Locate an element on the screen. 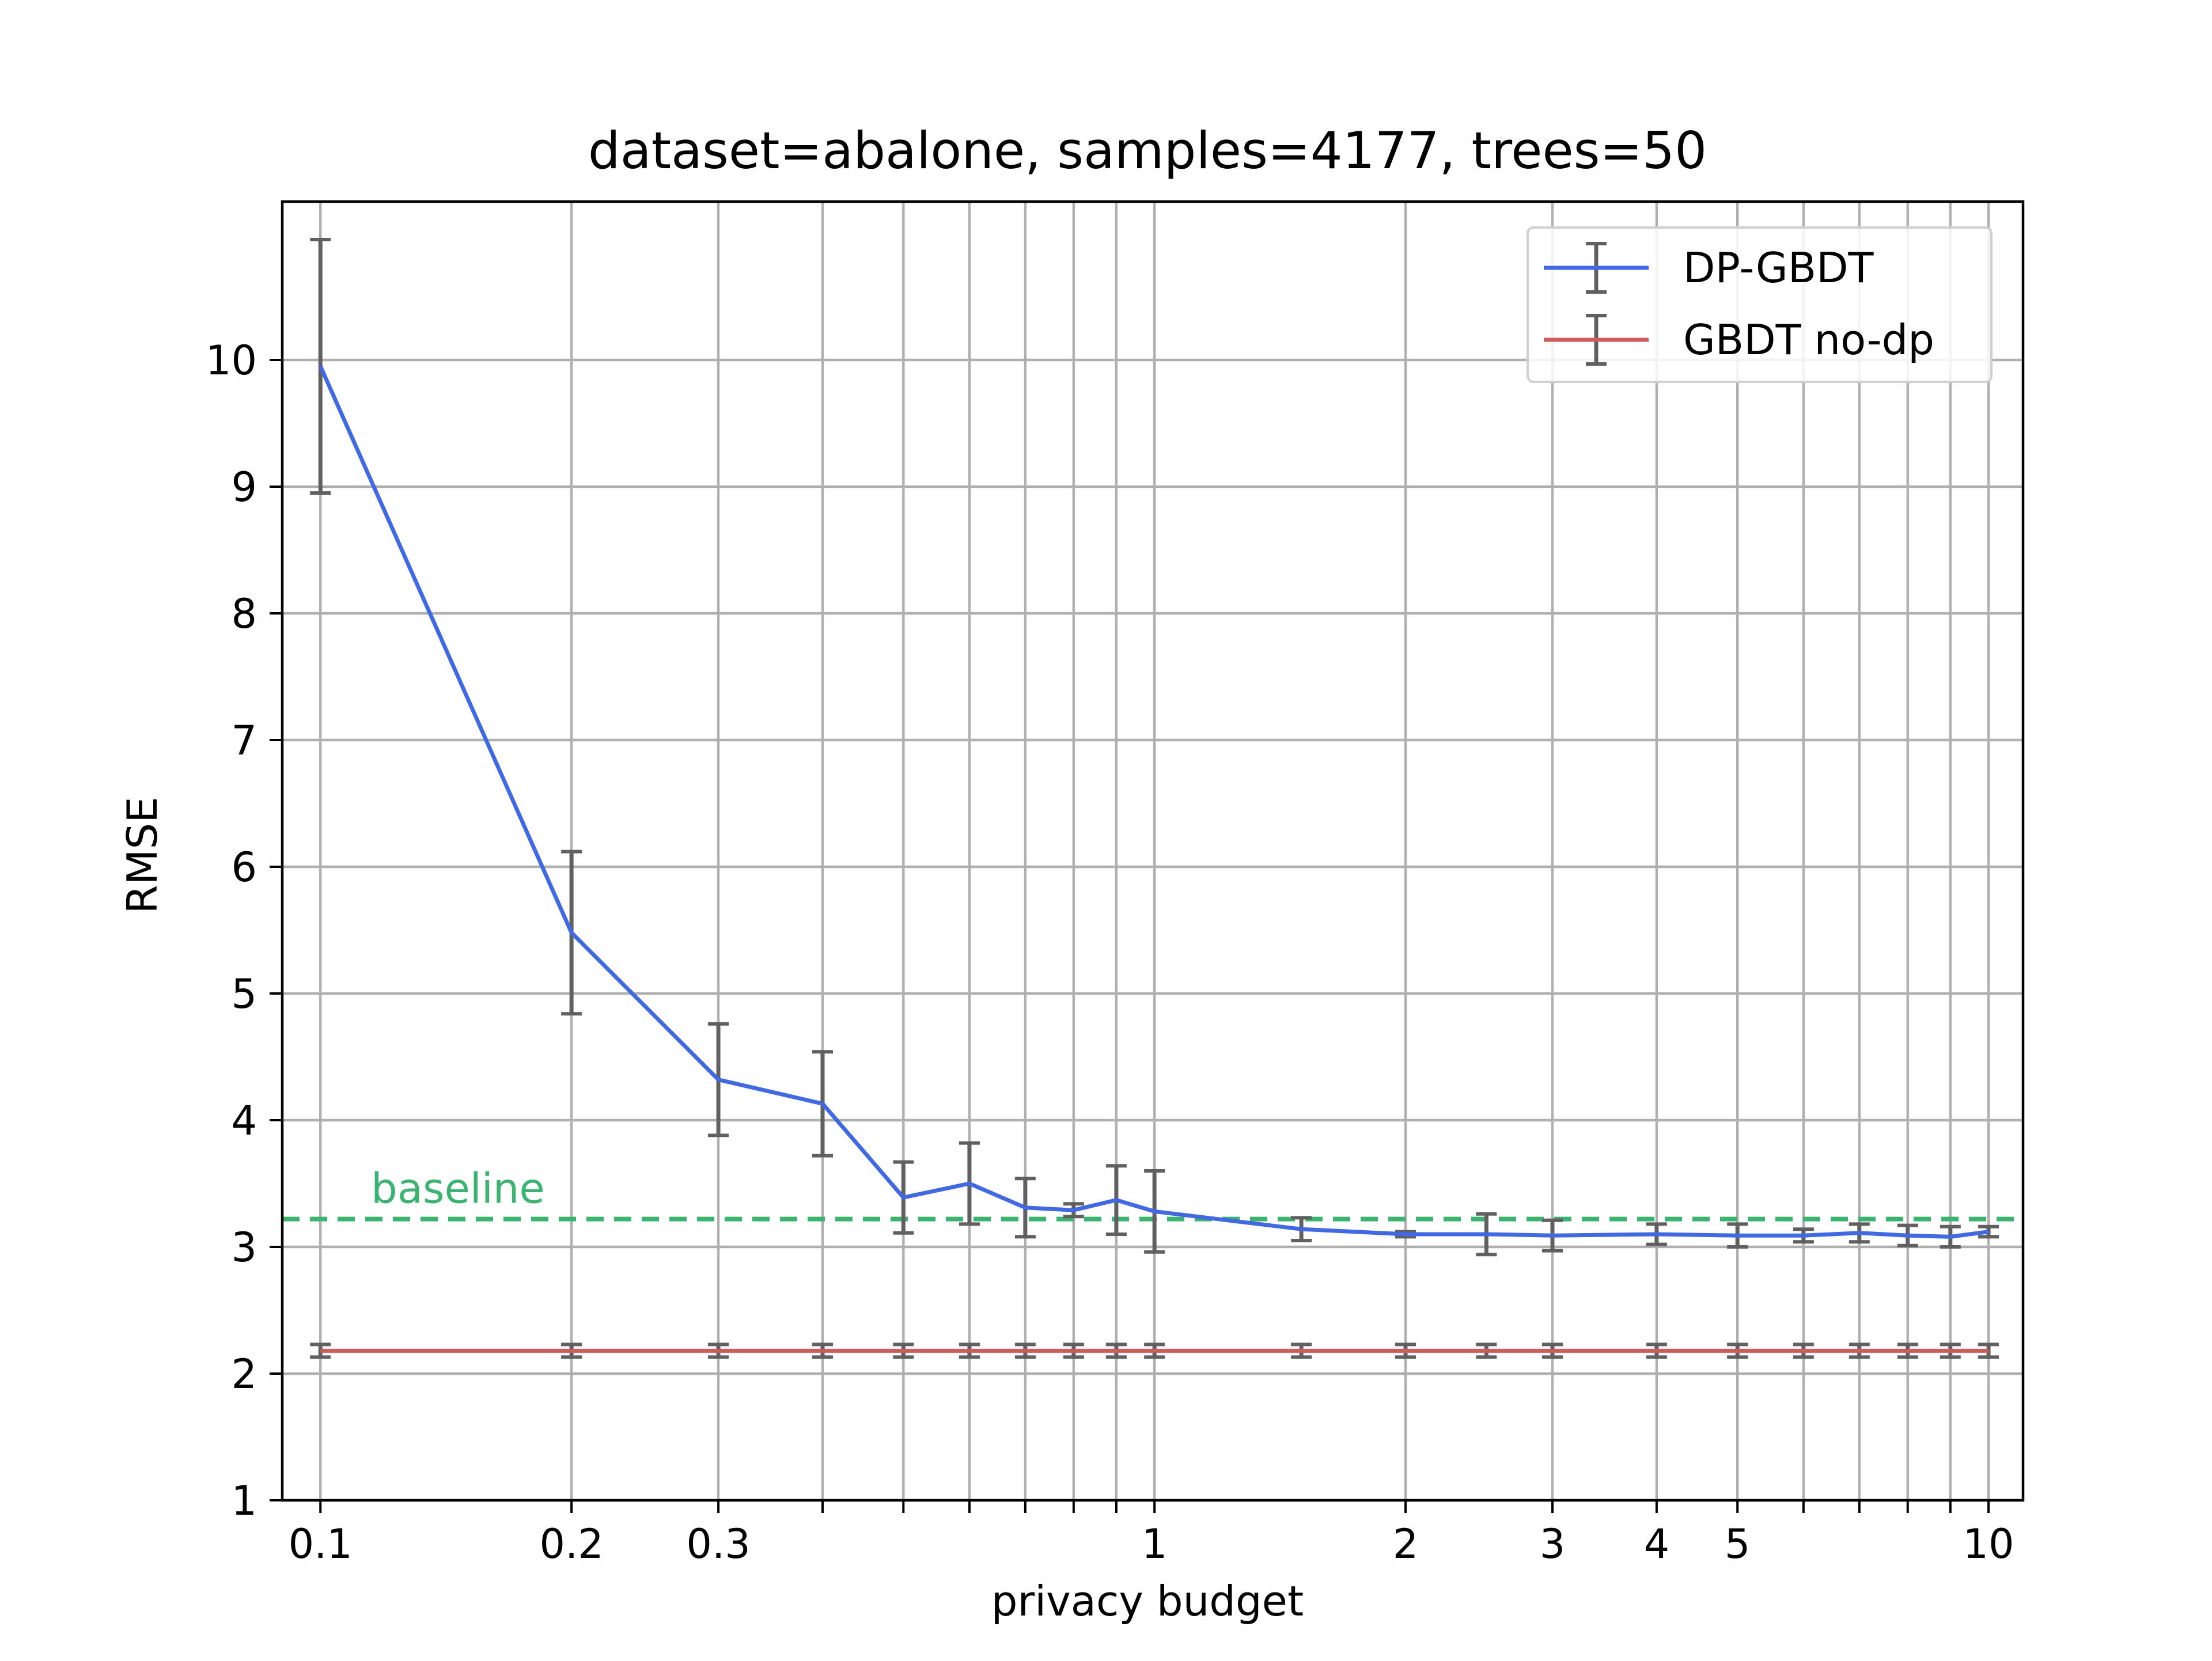  chart-title: dataset=abalone, samples=4177, trees=50 is located at coordinates (1147, 150).